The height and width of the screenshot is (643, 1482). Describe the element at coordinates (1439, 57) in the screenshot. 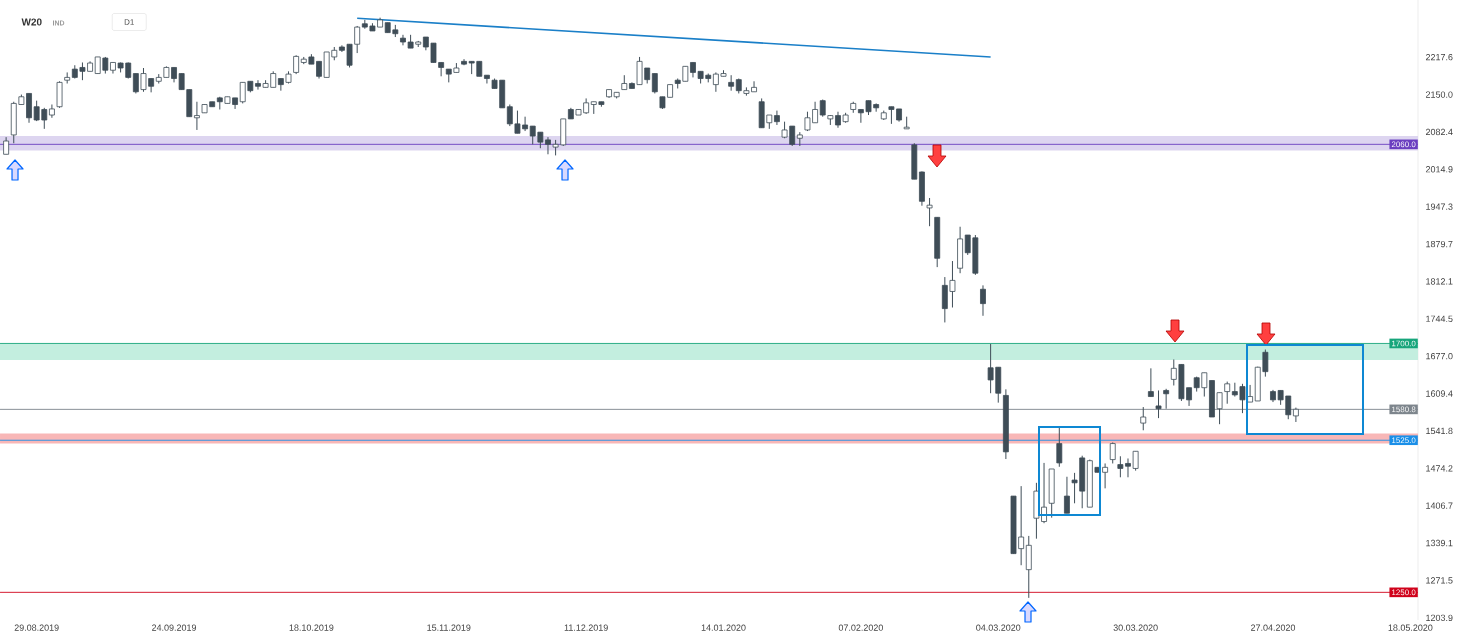

I see `y-tick-label: 2217.6` at that location.